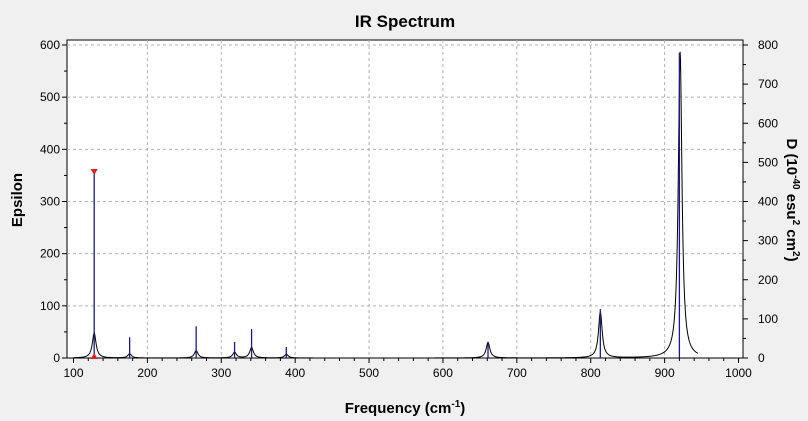 The width and height of the screenshot is (808, 421). I want to click on y-right-tick-label: 100, so click(768, 319).